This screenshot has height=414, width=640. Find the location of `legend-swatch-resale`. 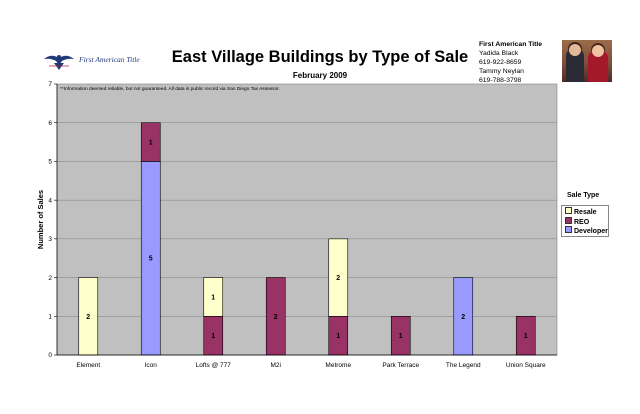

legend-swatch-resale is located at coordinates (568, 210).